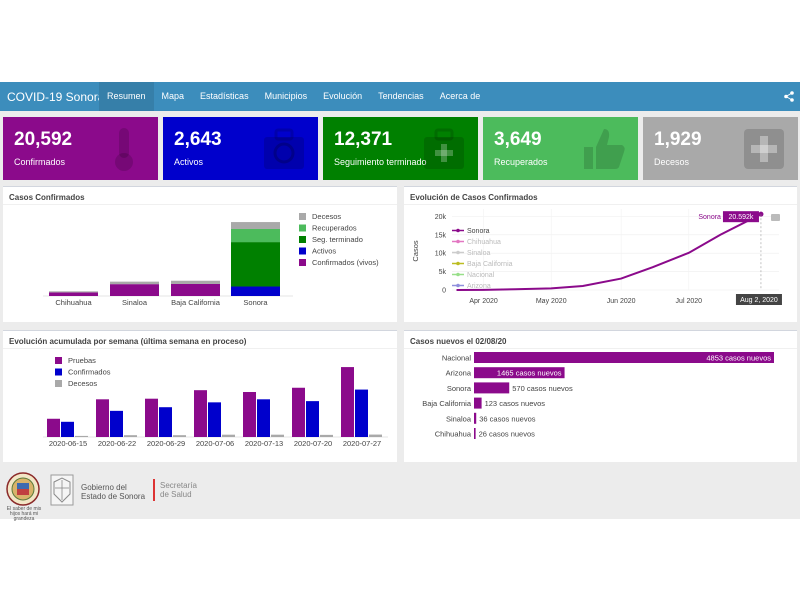  Describe the element at coordinates (453, 434) in the screenshot. I see `y-tick-label: Chihuahua` at that location.